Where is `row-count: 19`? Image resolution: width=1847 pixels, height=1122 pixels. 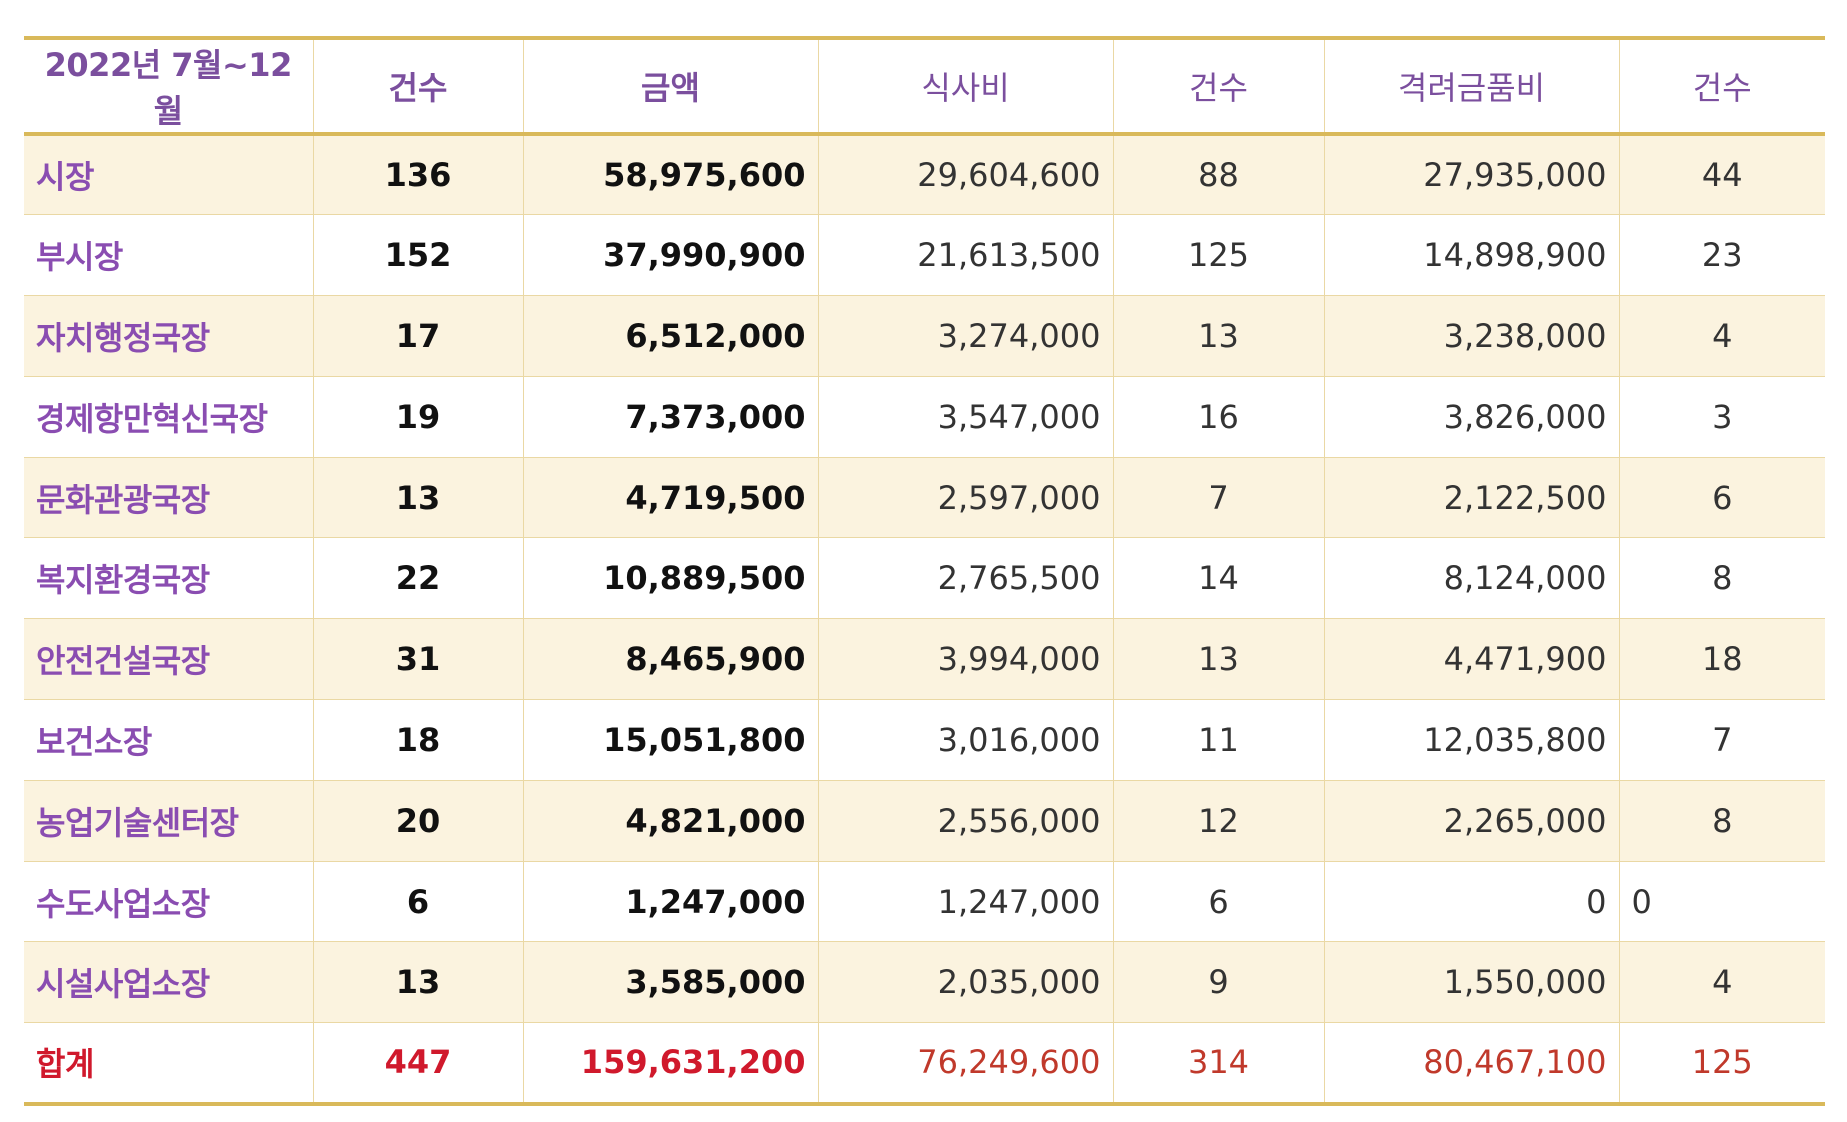 row-count: 19 is located at coordinates (417, 417).